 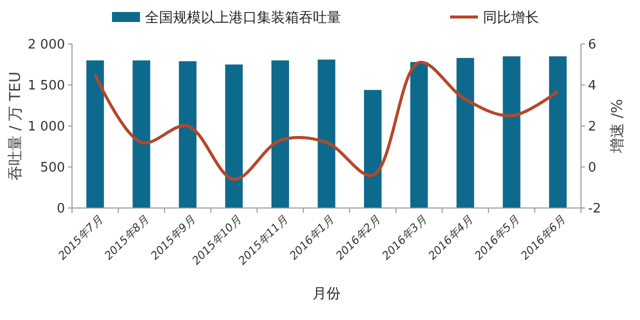 What do you see at coordinates (511, 18) in the screenshot?
I see `legend-label: 同比增长` at bounding box center [511, 18].